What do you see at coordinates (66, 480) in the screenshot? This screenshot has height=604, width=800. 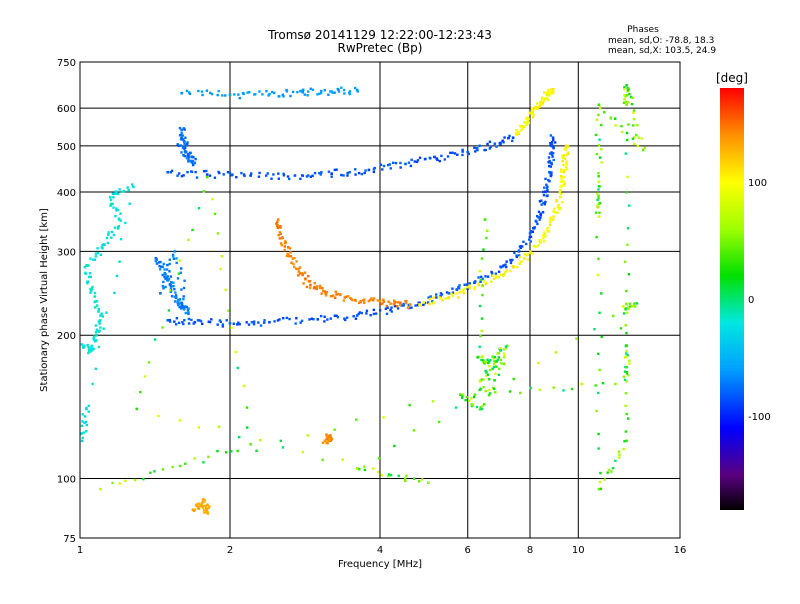 I see `y-tick-label: 100` at bounding box center [66, 480].